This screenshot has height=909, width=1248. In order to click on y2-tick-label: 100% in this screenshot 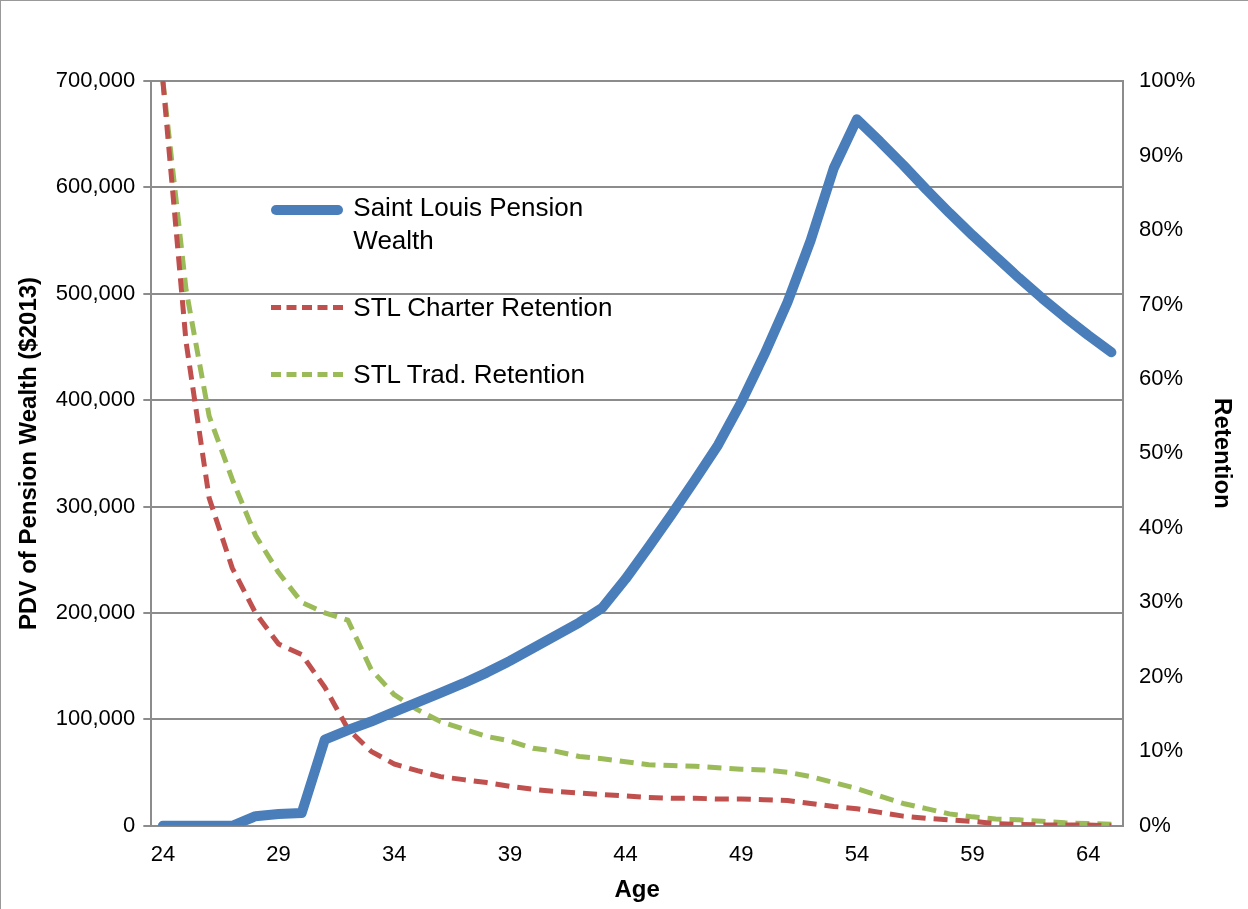, I will do `click(1167, 80)`.